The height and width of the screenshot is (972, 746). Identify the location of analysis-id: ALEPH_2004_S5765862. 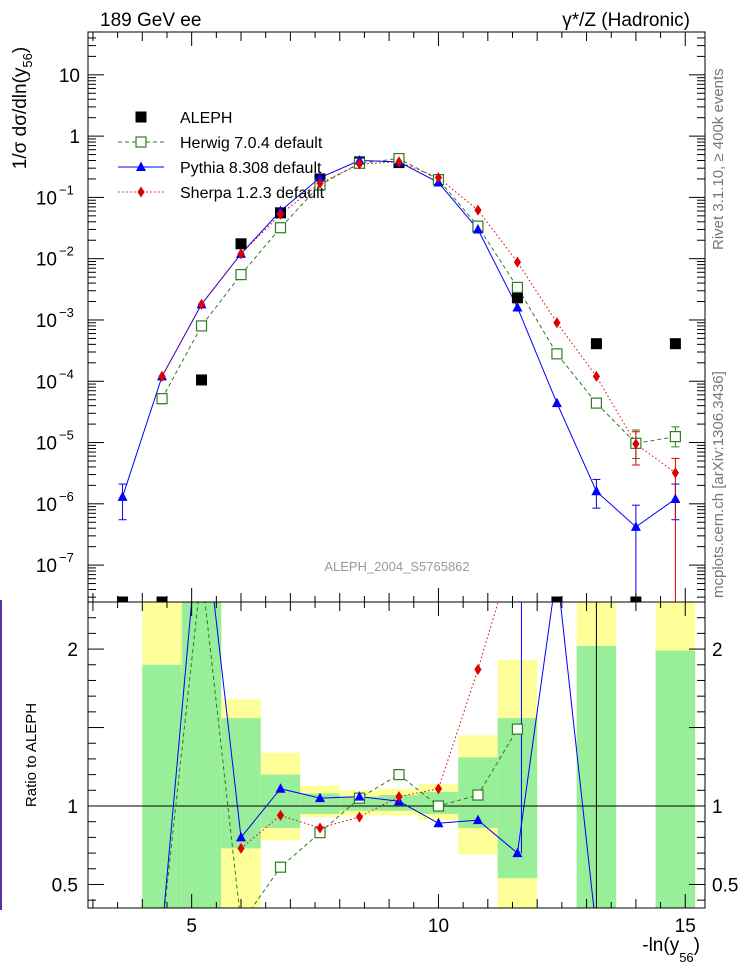
(396, 566).